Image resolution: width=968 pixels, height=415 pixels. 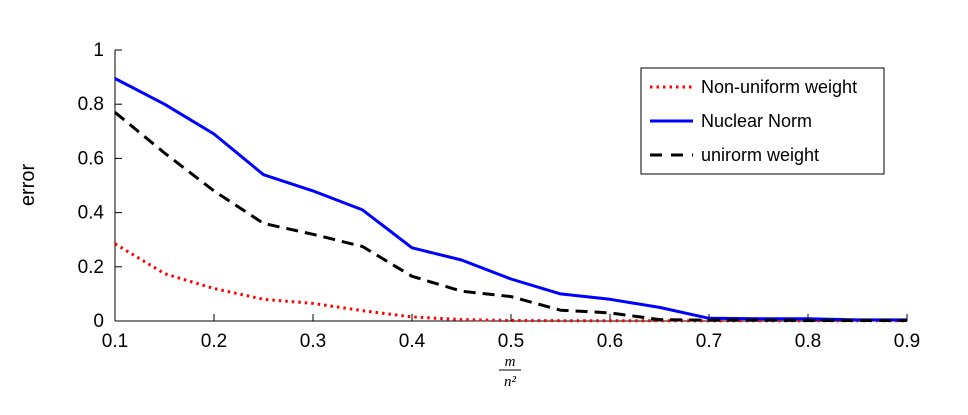 What do you see at coordinates (808, 341) in the screenshot?
I see `x-tick-label: 0.8` at bounding box center [808, 341].